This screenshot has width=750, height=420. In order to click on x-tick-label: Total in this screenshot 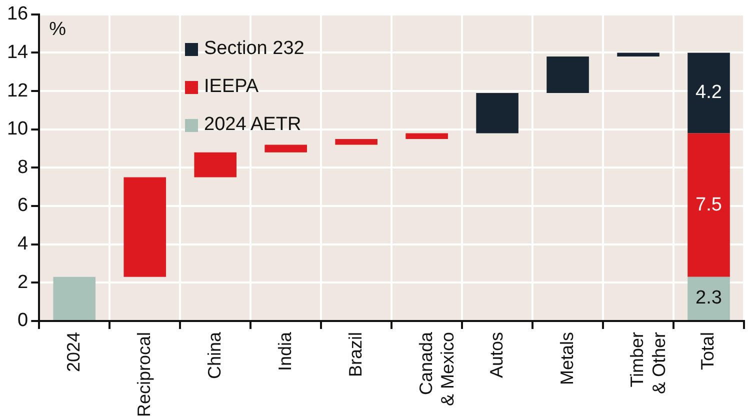, I will do `click(708, 351)`.